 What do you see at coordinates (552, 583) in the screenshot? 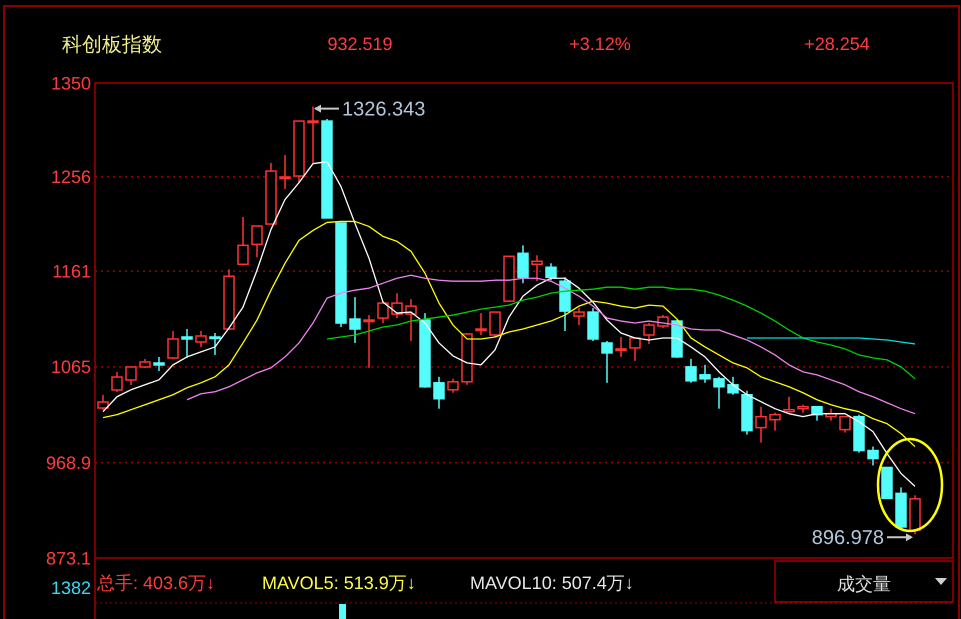
I see `text: MAVOL10: 507.4万↓` at bounding box center [552, 583].